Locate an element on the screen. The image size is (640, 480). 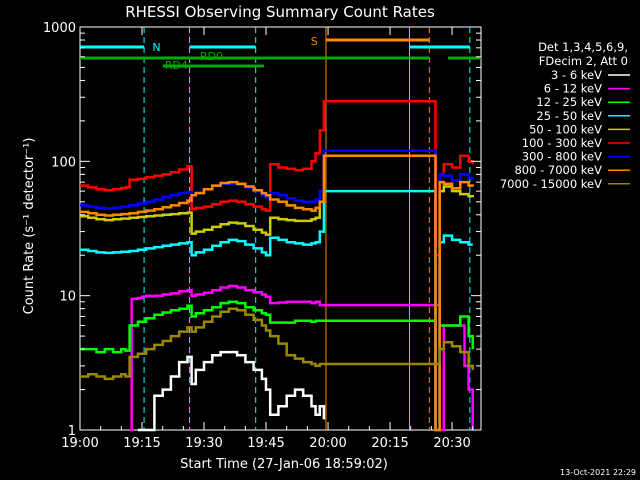
legend-label-5: 100 - 300 keV is located at coordinates (562, 143).